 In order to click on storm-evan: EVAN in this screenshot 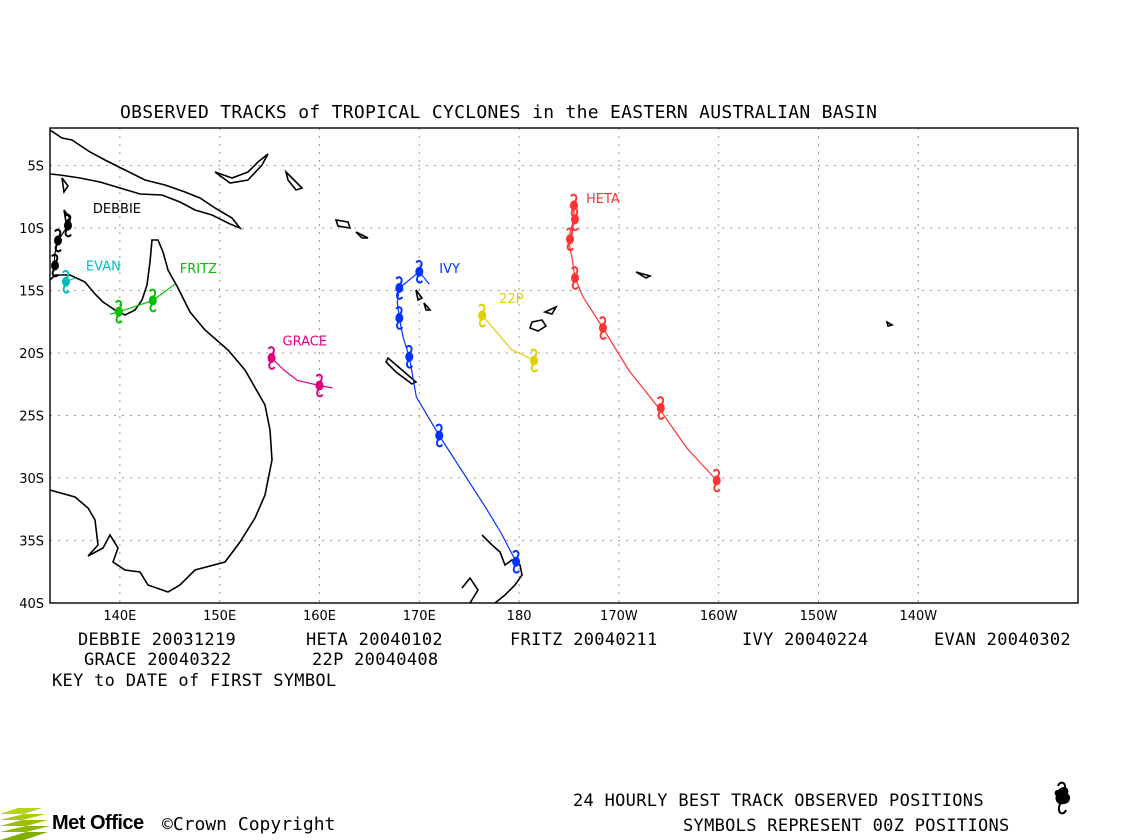, I will do `click(91, 277)`.